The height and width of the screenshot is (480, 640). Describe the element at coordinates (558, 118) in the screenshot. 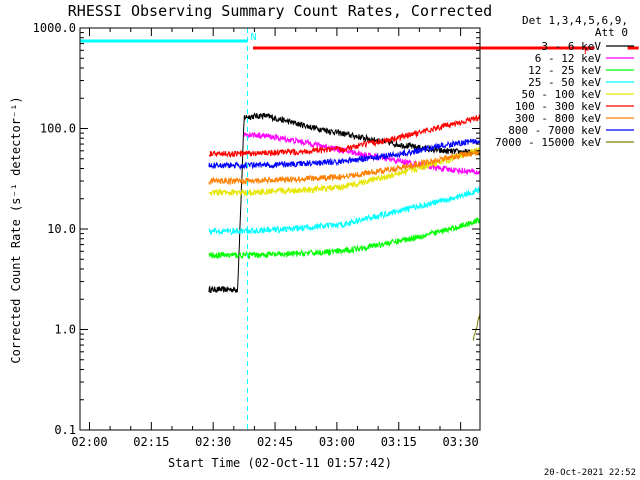

I see `legend-entry-label: 300 - 800 keV` at that location.